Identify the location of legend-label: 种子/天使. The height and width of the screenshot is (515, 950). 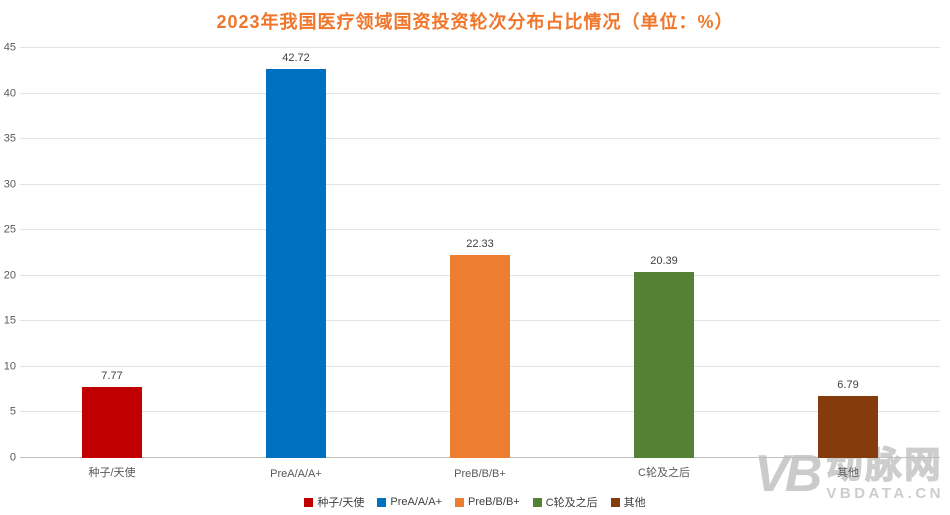
(341, 503).